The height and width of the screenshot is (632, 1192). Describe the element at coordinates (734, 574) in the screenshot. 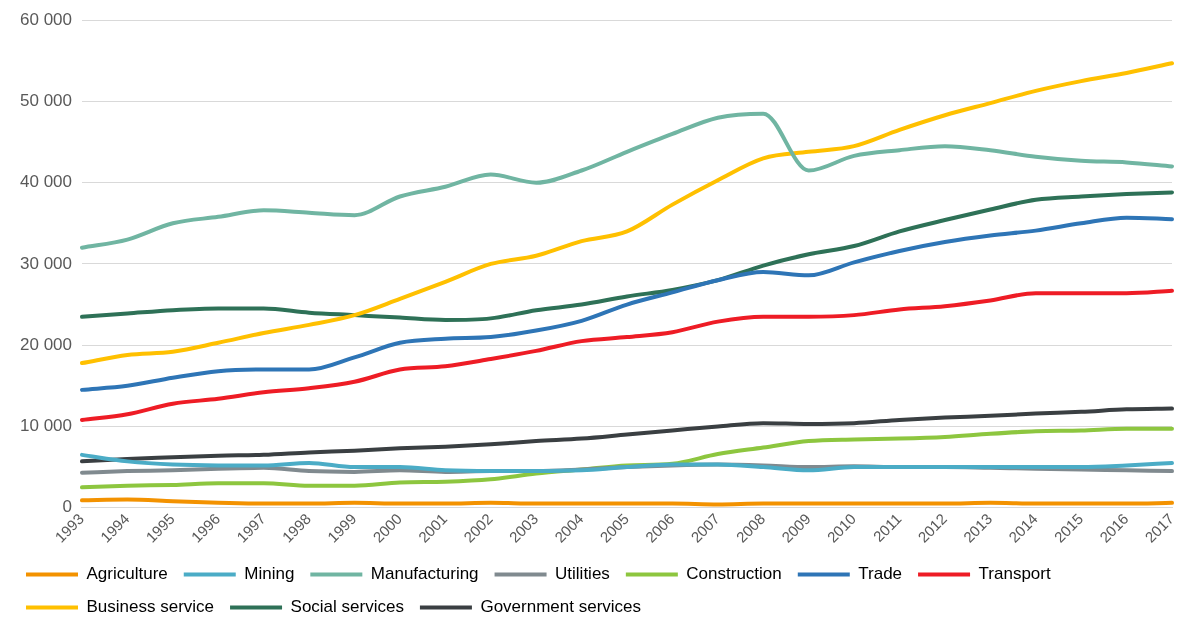

I see `legend-label: Construction` at that location.